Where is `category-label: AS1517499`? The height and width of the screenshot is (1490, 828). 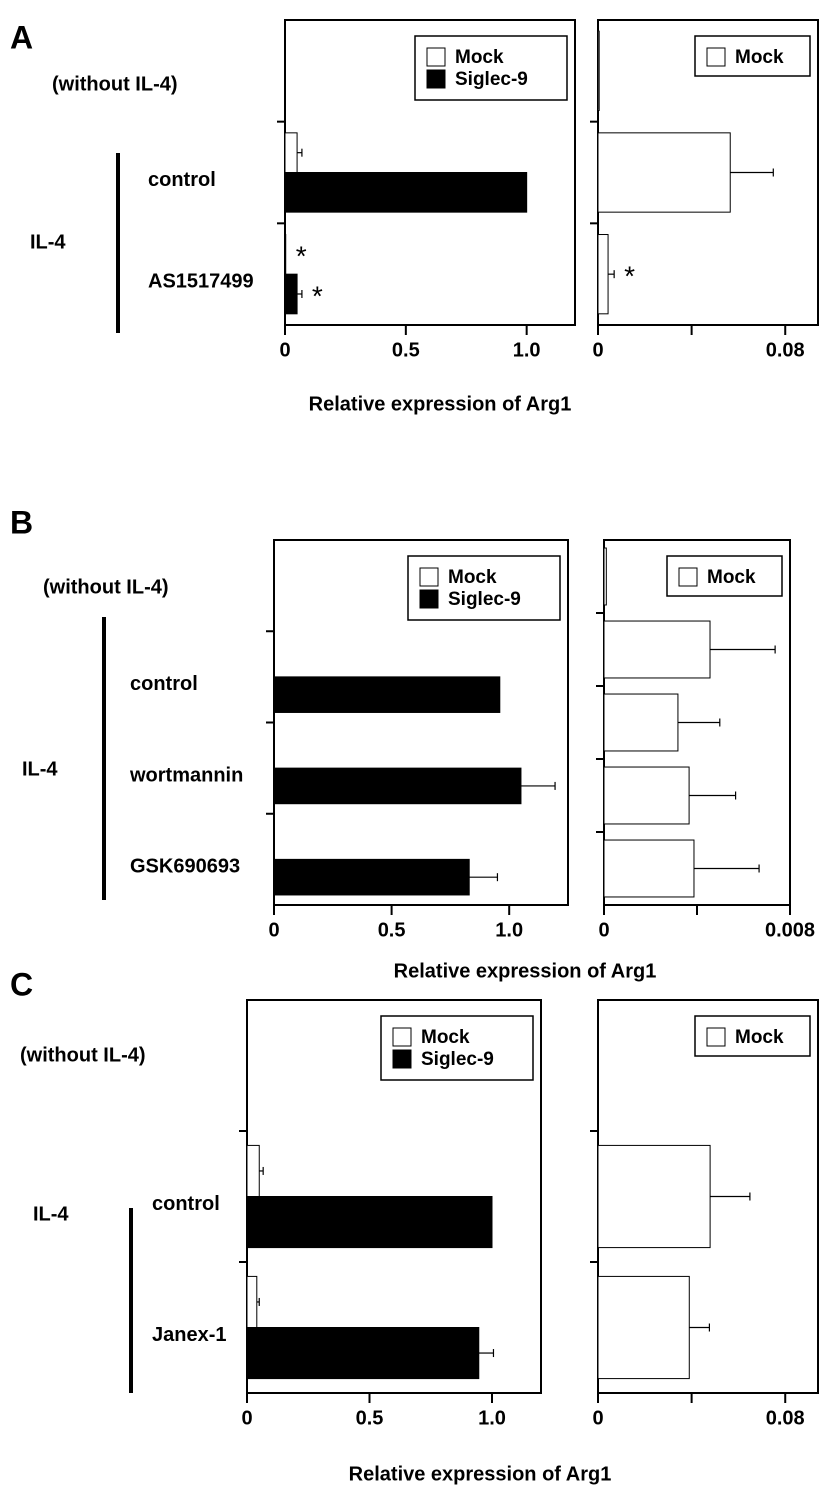
category-label: AS1517499 is located at coordinates (201, 281).